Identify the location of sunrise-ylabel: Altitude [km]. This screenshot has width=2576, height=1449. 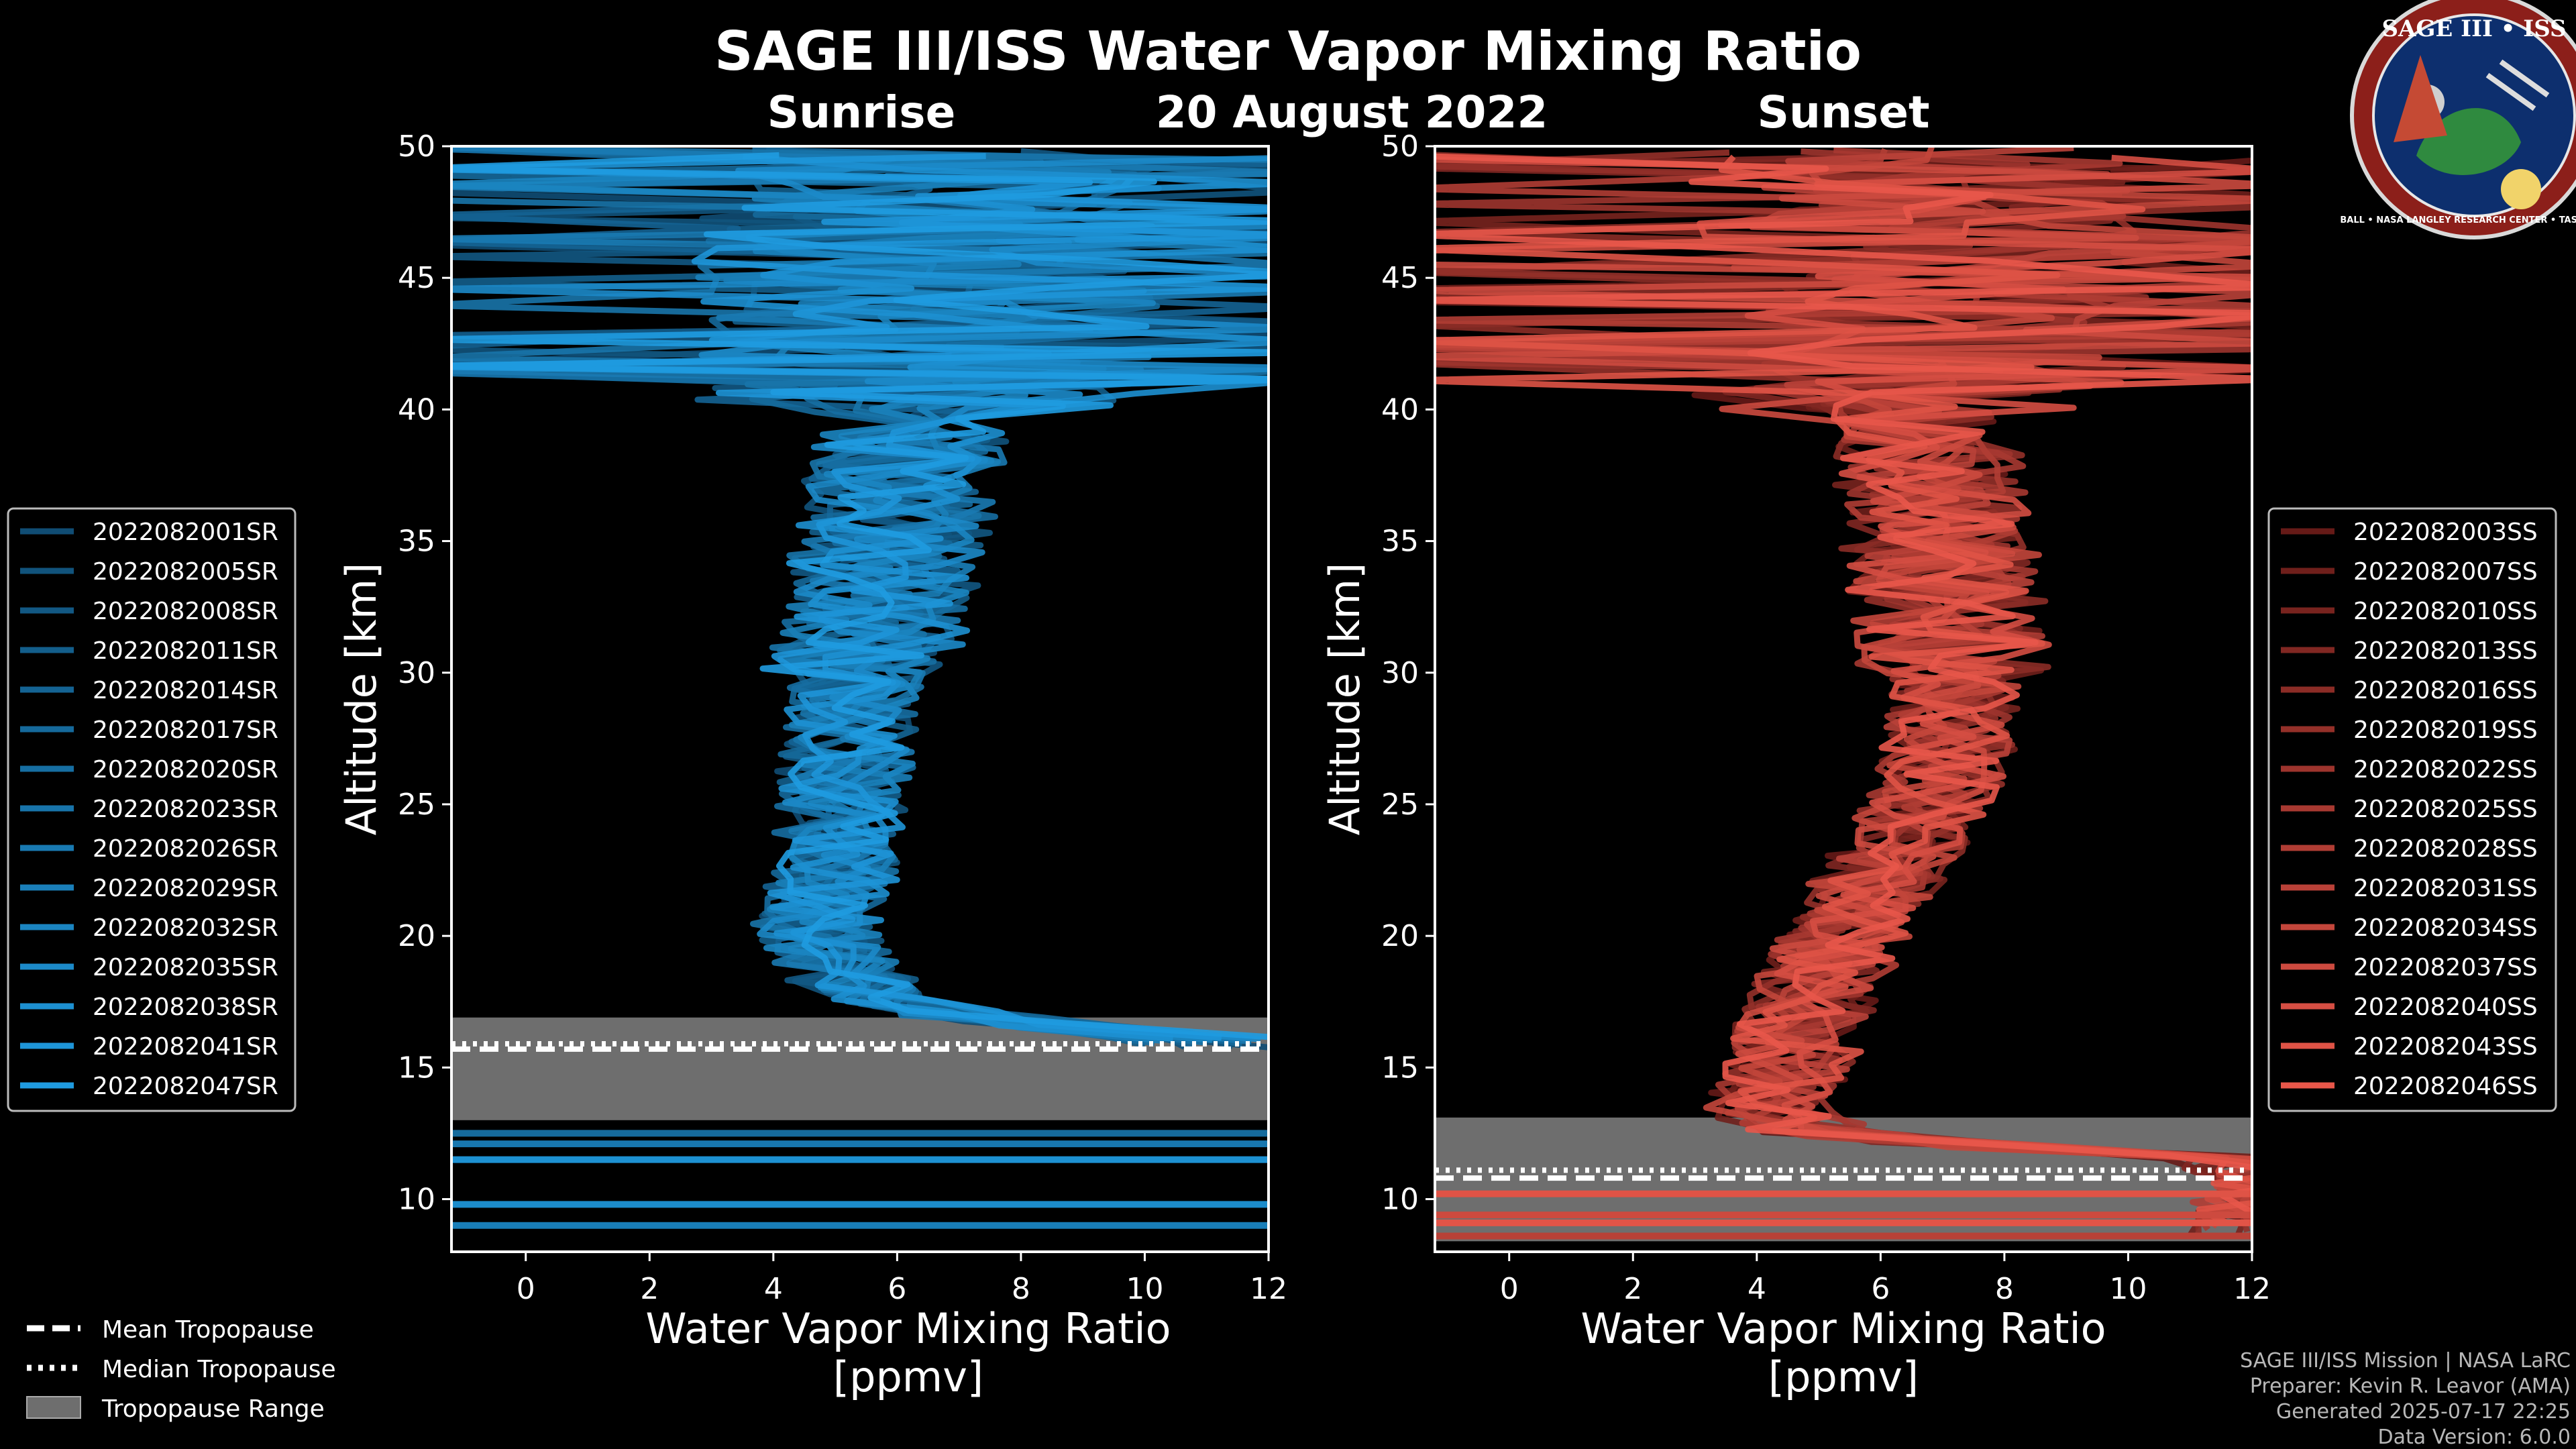
(361, 699).